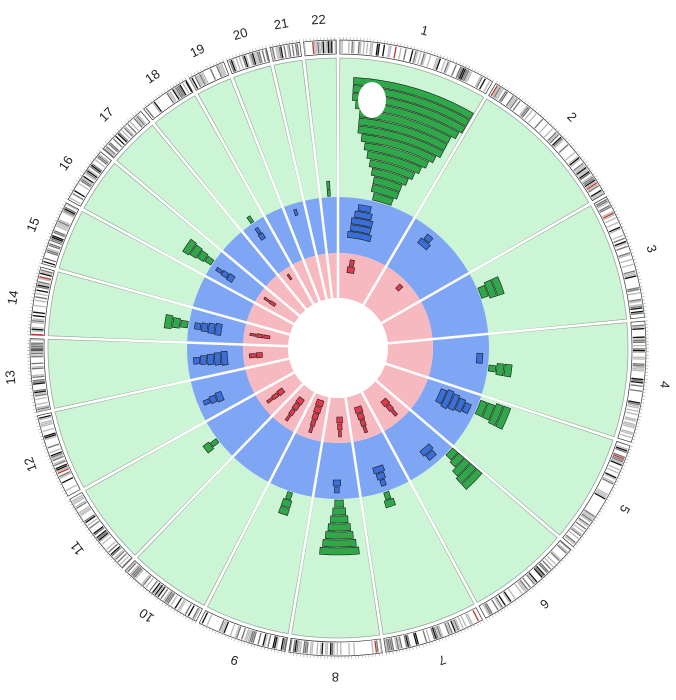 The width and height of the screenshot is (676, 700). I want to click on chromosome-label: 11, so click(77, 548).